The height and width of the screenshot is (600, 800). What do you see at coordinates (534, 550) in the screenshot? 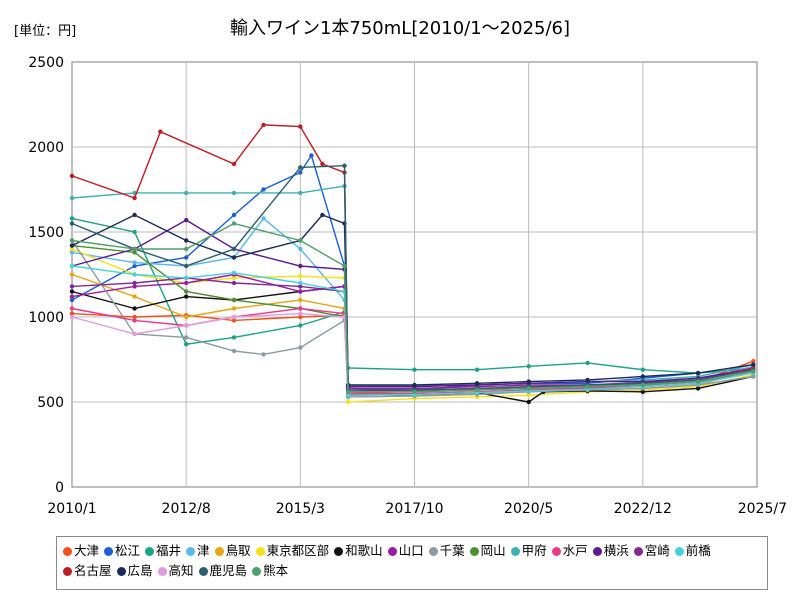
I see `legend-label: 甲府` at bounding box center [534, 550].